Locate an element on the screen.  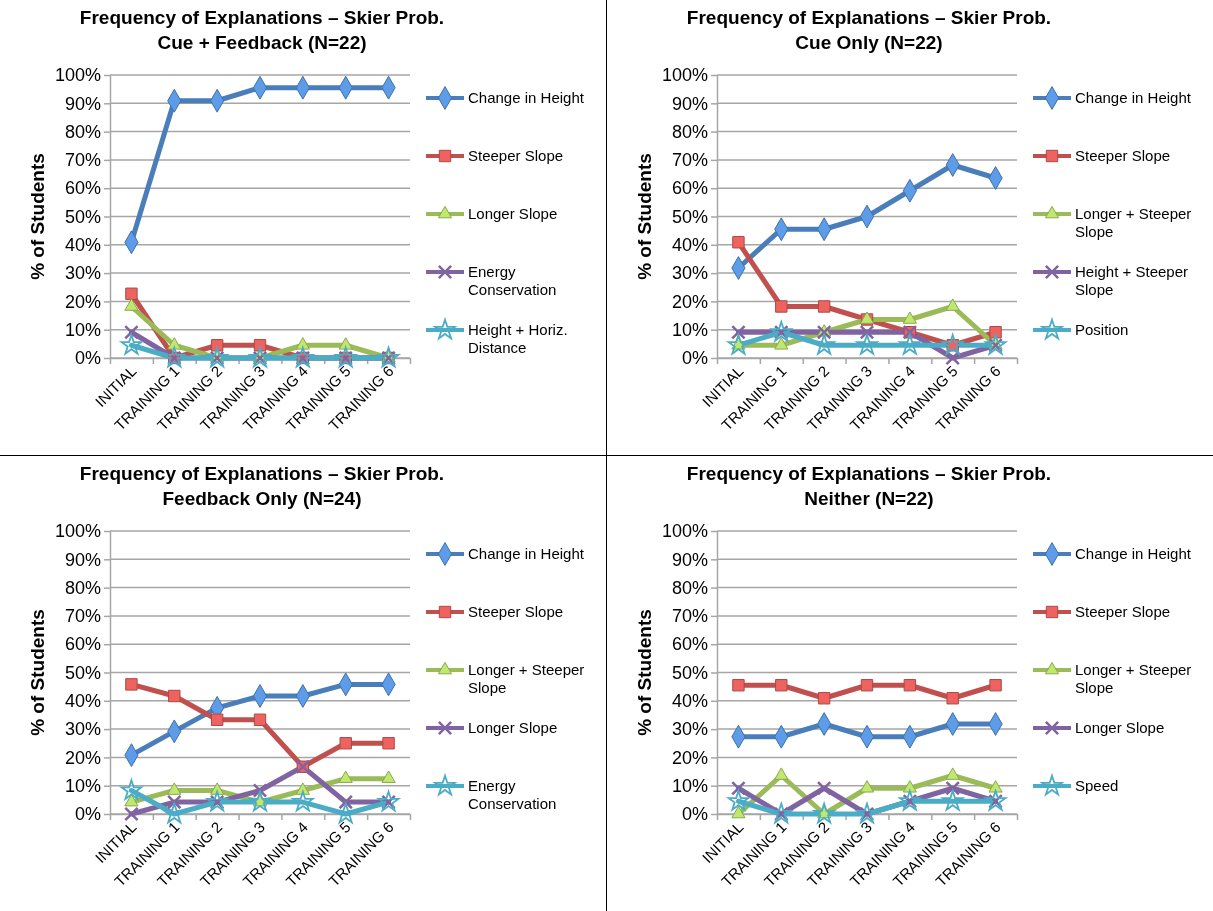
legend-label: Speed is located at coordinates (1097, 785).